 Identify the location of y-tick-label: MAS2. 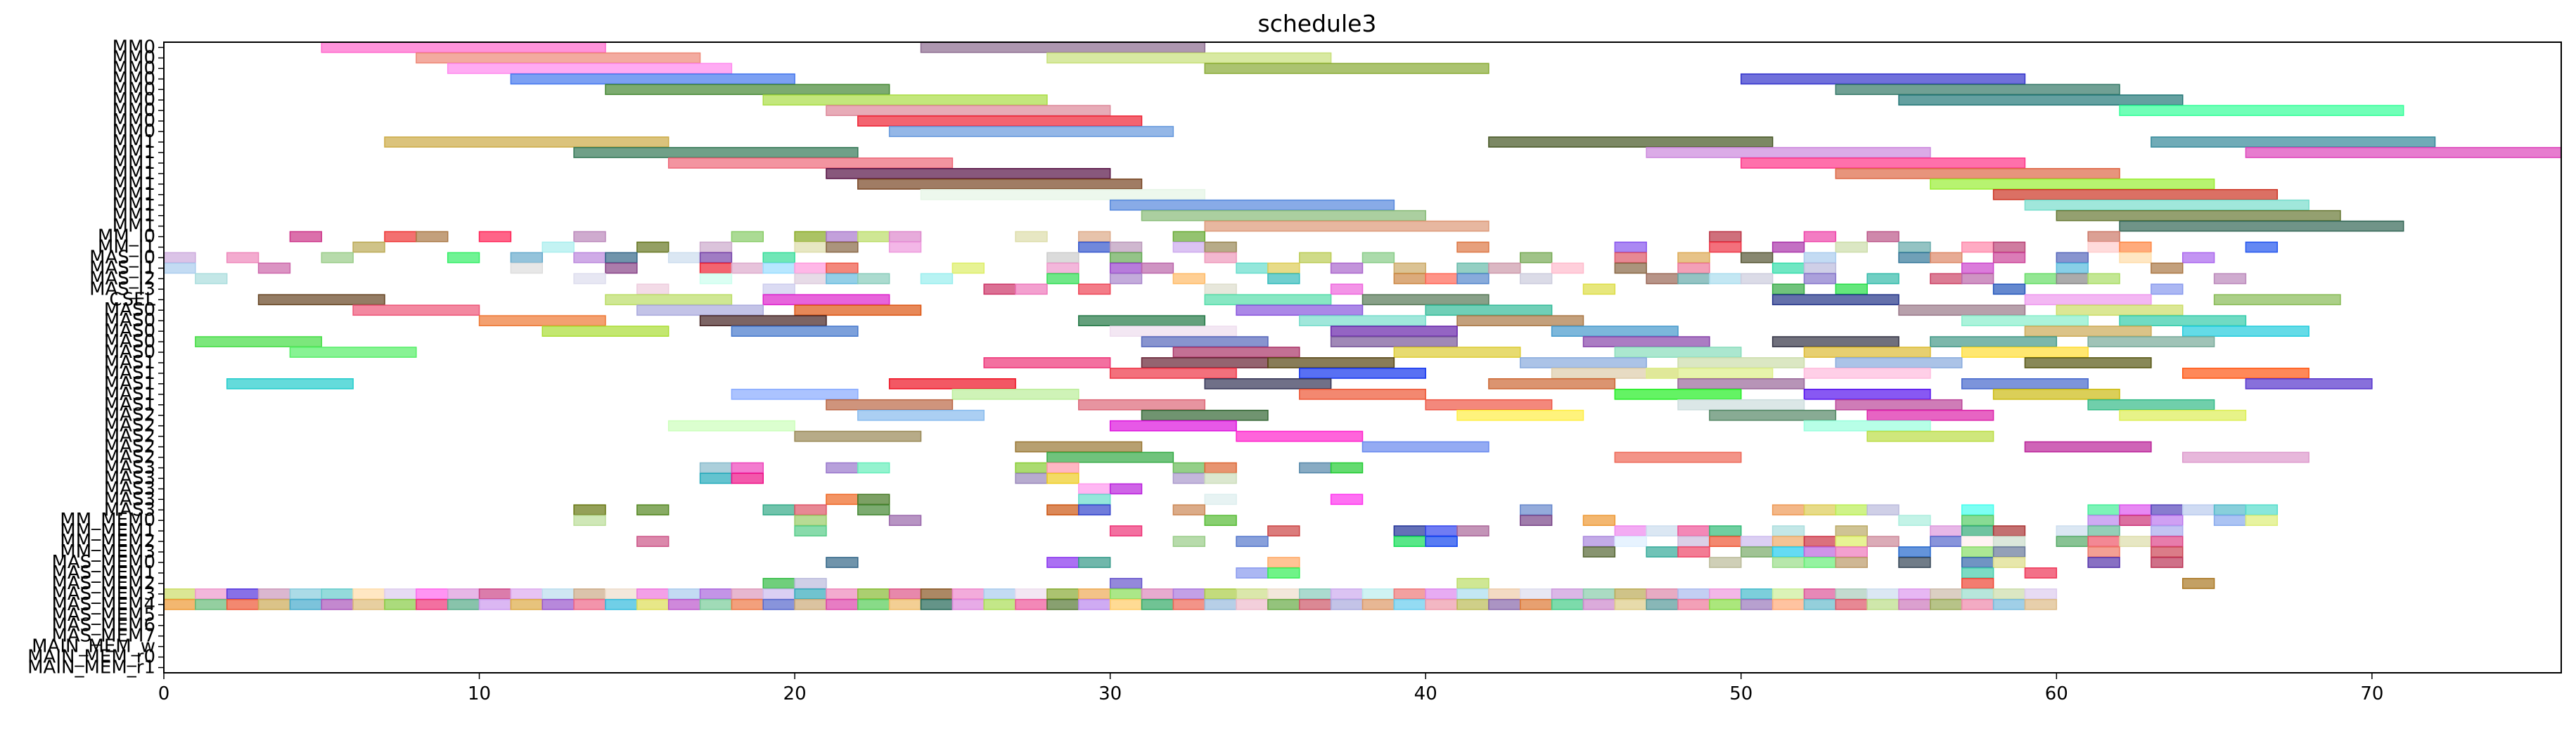
(129, 415).